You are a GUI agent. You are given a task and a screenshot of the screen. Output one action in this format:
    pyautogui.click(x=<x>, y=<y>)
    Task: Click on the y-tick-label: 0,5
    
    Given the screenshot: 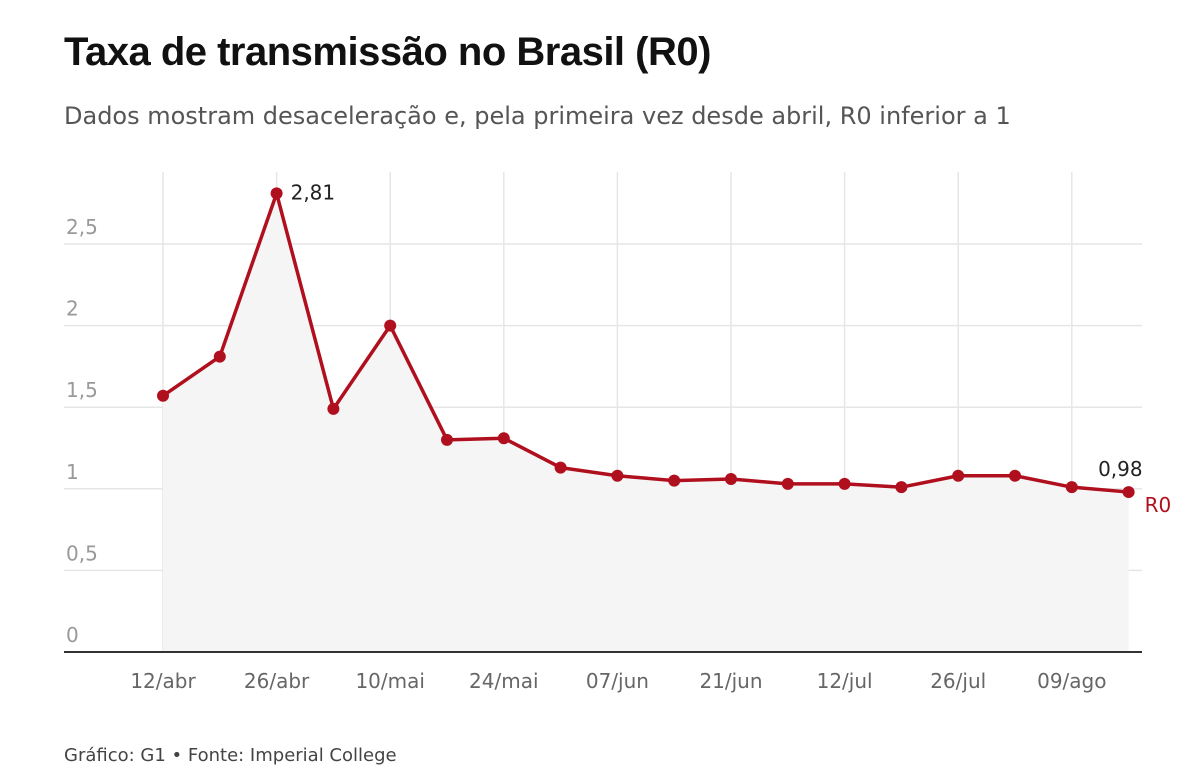 What is the action you would take?
    pyautogui.click(x=82, y=553)
    